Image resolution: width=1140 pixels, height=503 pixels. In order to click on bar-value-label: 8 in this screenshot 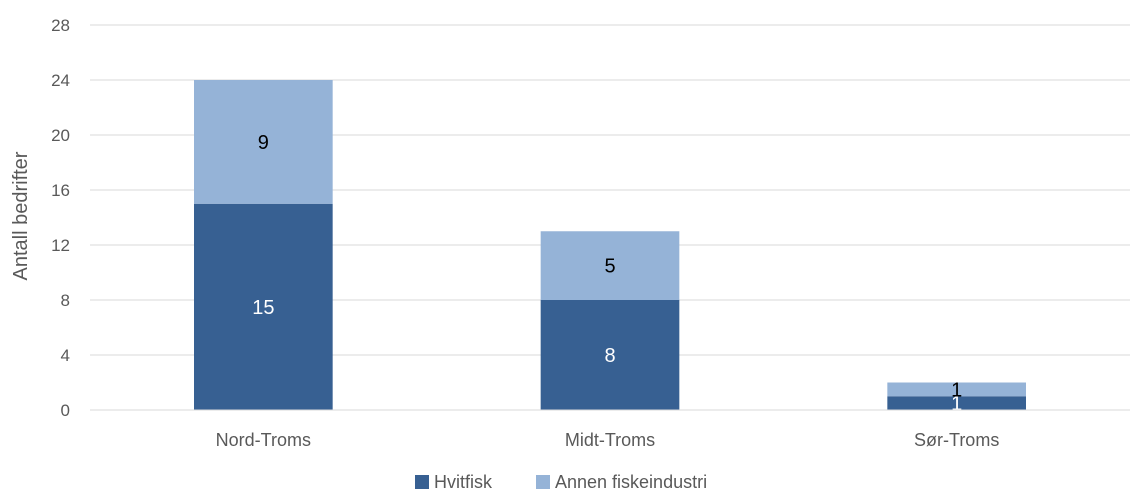, I will do `click(609, 356)`.